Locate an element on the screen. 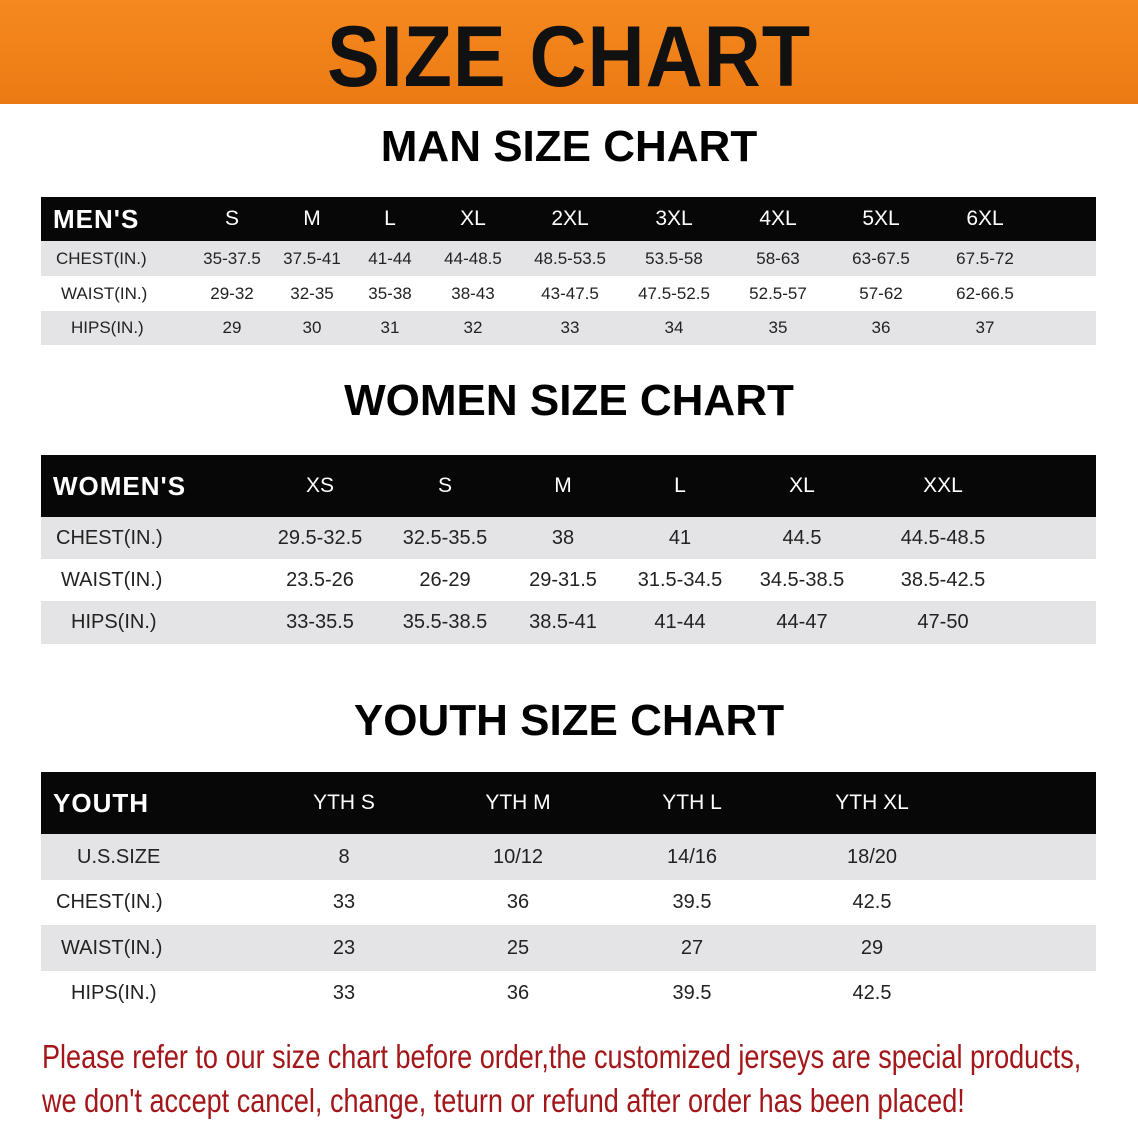 Image resolution: width=1138 pixels, height=1132 pixels. youth-section-title: YOUTH SIZE CHART is located at coordinates (569, 720).